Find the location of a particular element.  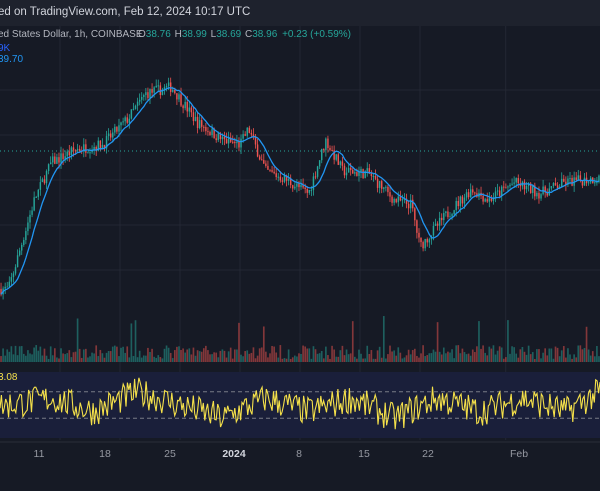

low-value: 38.69 is located at coordinates (229, 34).